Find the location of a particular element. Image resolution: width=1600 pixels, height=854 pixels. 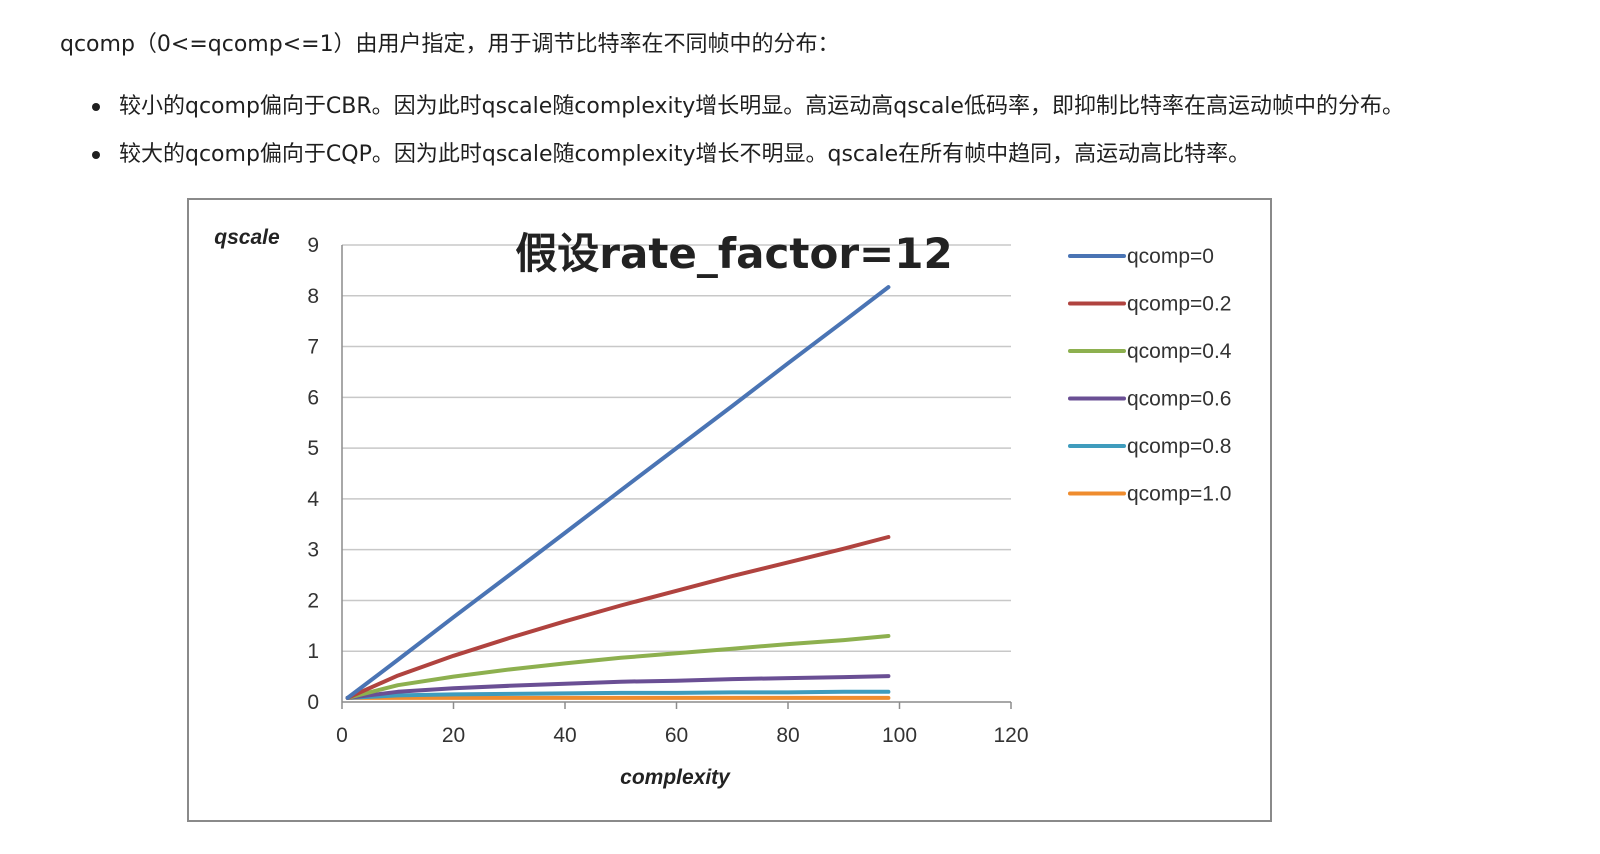

chart-title: 假设rate_factor=12 is located at coordinates (733, 253).